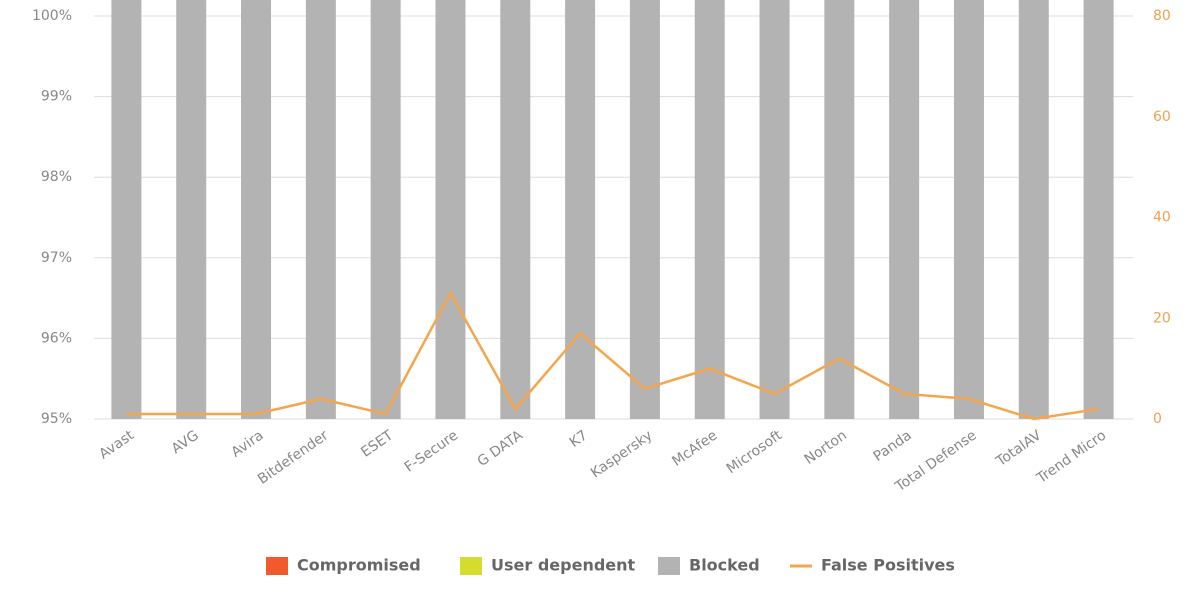 The width and height of the screenshot is (1203, 600). Describe the element at coordinates (185, 442) in the screenshot. I see `x-tick-label: AVG` at that location.